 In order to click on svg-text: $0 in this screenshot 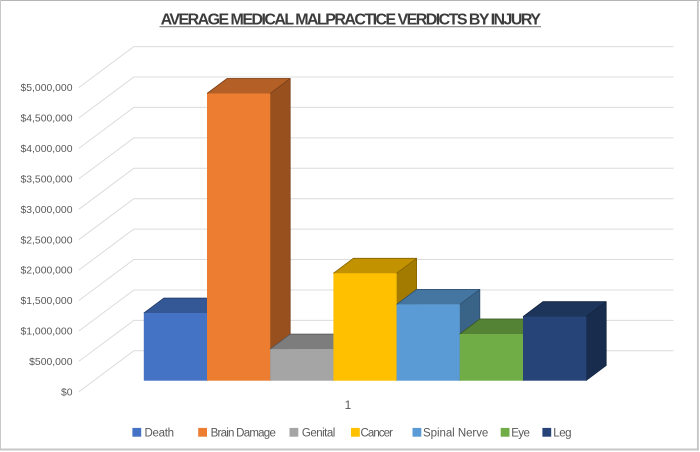, I will do `click(67, 392)`.